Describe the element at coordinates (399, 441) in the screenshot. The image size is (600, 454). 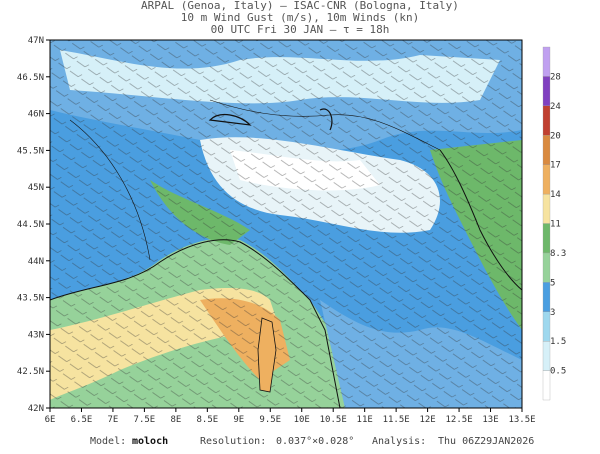
I see `footer-label: Analysis:` at that location.